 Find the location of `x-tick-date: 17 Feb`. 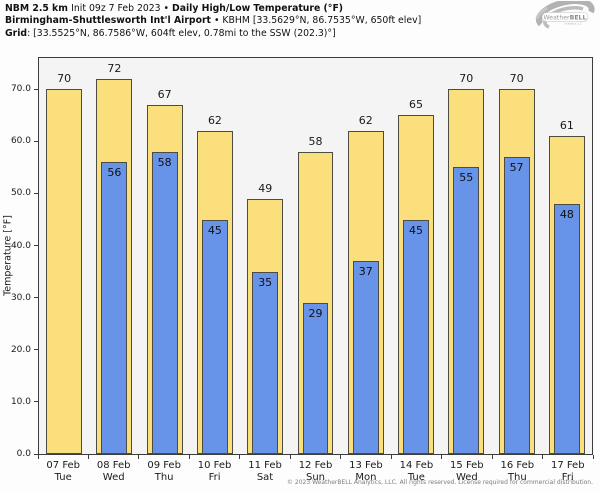

x-tick-date: 17 Feb is located at coordinates (567, 465).